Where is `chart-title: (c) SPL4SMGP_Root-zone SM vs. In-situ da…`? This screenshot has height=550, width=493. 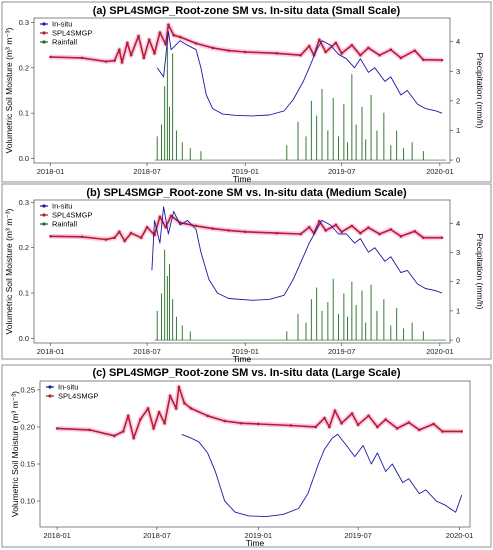 chart-title: (c) SPL4SMGP_Root-zone SM vs. In-situ da… is located at coordinates (246, 373).